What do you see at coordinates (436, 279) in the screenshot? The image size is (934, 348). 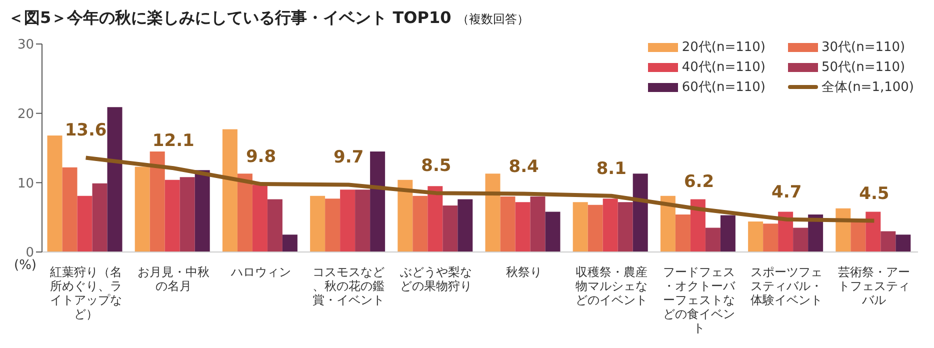 I see `x-tick-label: ぶどうや梨などの果物狩り` at bounding box center [436, 279].